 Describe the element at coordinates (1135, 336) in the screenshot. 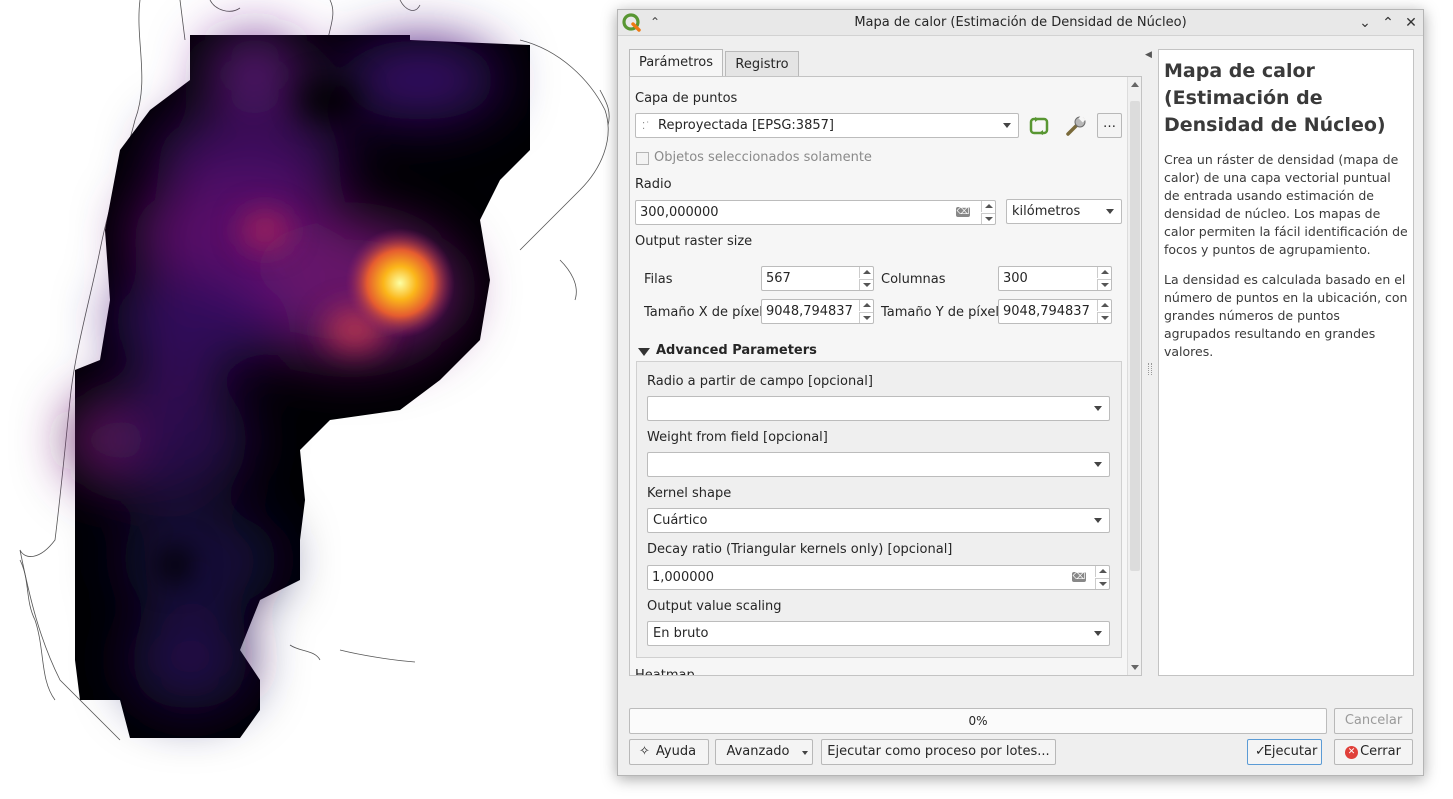

I see `scroll-thumb` at that location.